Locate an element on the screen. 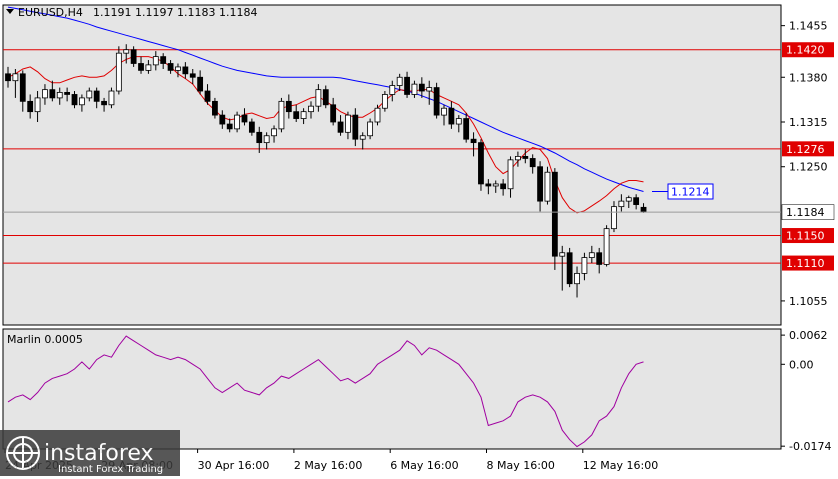 The height and width of the screenshot is (479, 838). symbol-label: EURUSD,H4 is located at coordinates (50, 12).